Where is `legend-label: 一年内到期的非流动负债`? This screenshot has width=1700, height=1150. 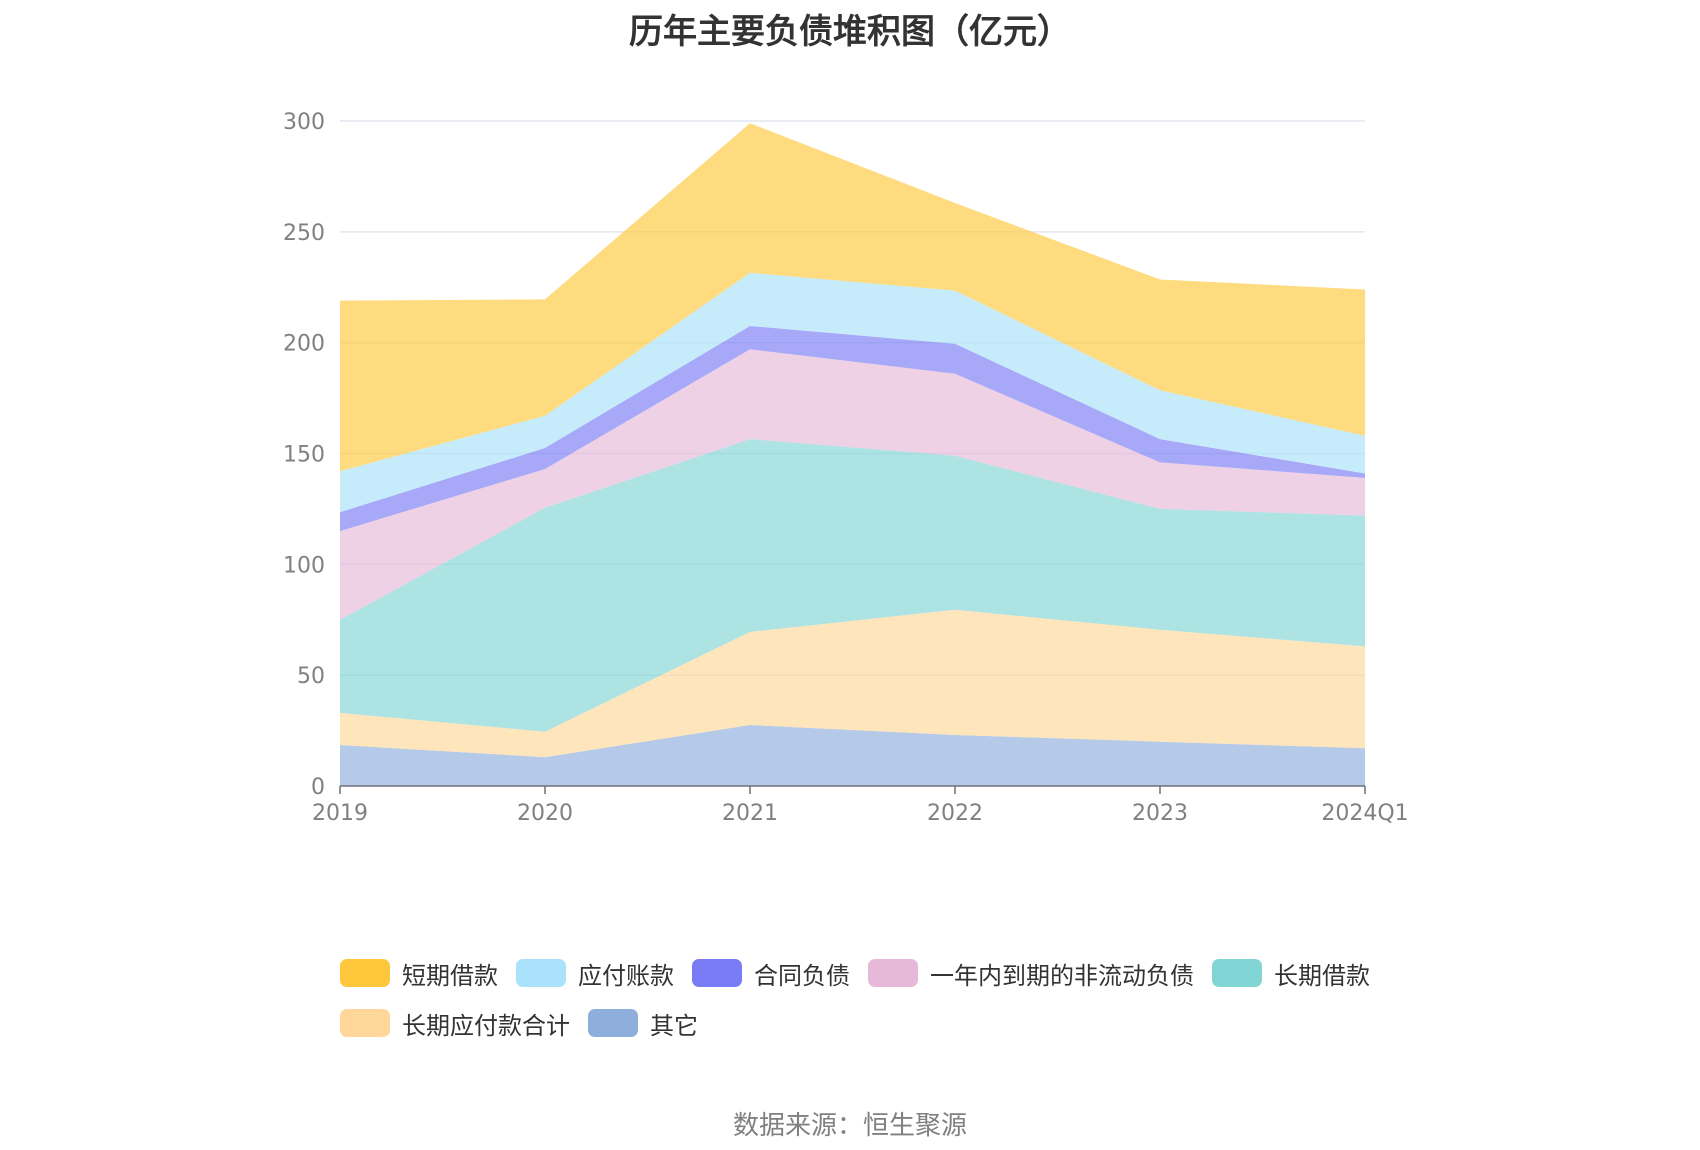 legend-label: 一年内到期的非流动负债 is located at coordinates (1062, 975).